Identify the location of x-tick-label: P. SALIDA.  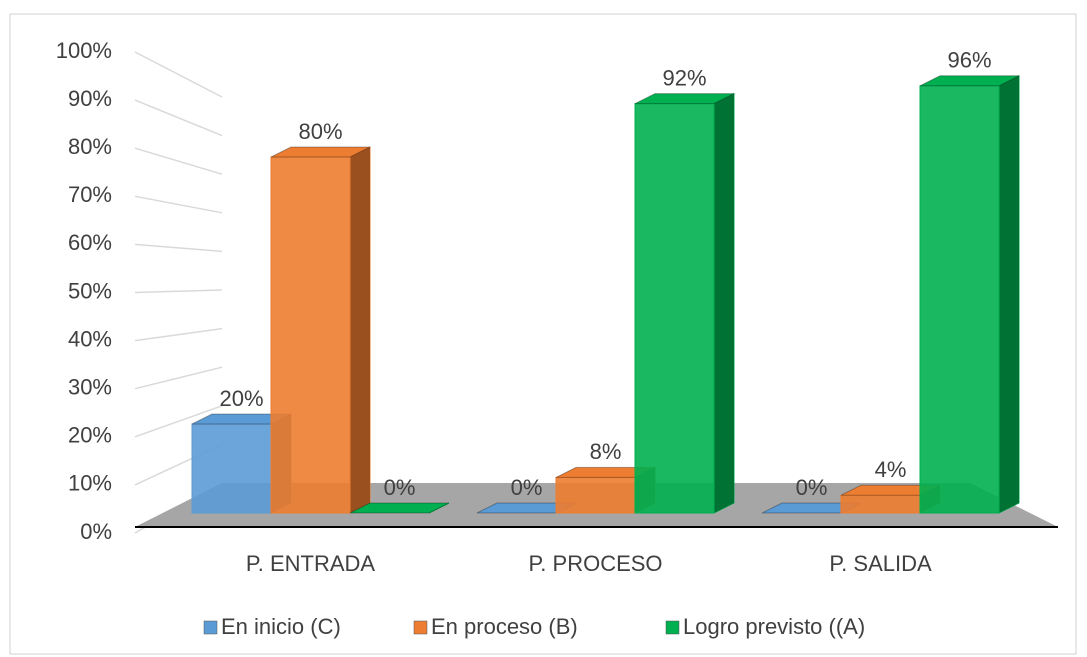
(880, 563).